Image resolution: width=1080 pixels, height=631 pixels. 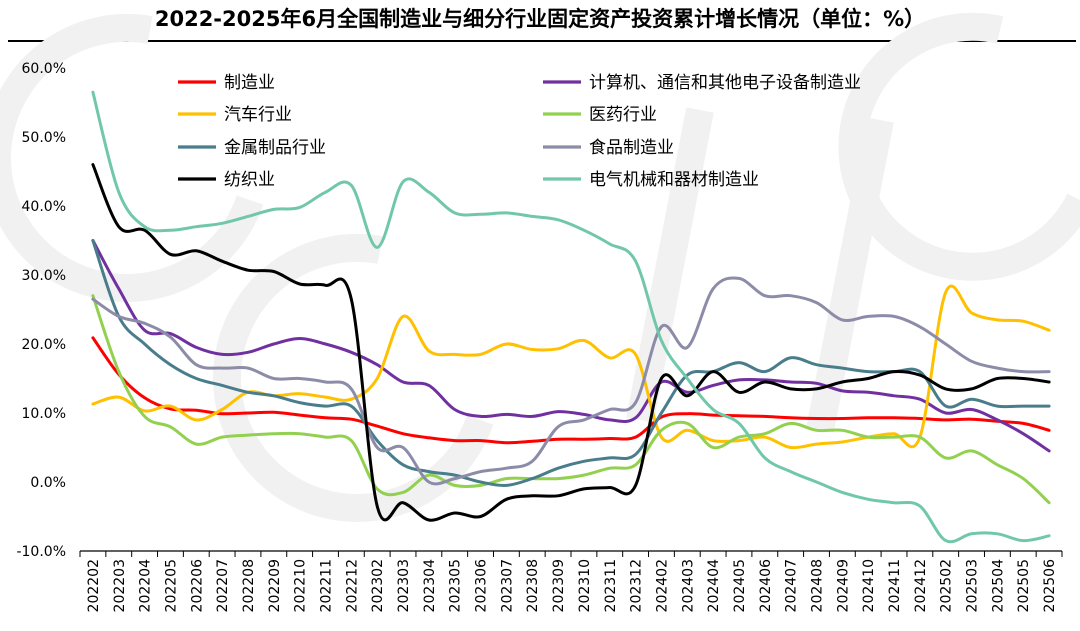 What do you see at coordinates (41, 552) in the screenshot?
I see `y-tick-label: -10.0%` at bounding box center [41, 552].